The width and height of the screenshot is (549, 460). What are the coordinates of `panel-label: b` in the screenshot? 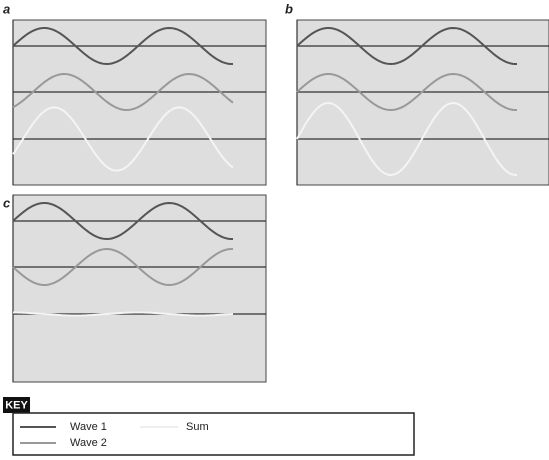 It's located at (289, 8).